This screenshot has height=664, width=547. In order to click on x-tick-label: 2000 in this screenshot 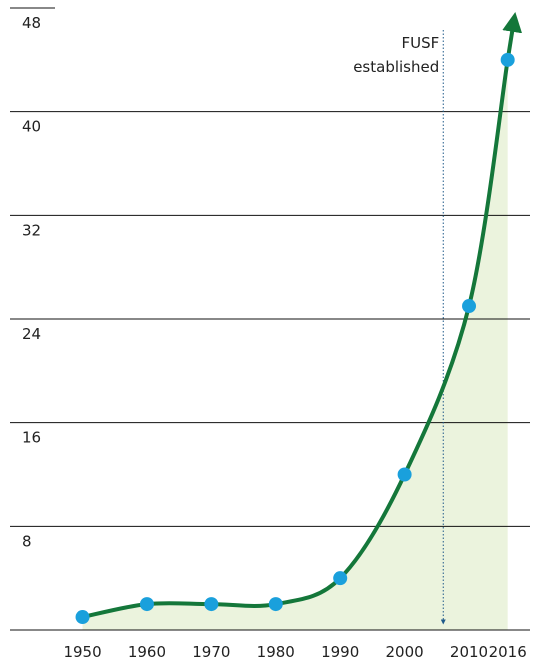, I will do `click(405, 652)`.